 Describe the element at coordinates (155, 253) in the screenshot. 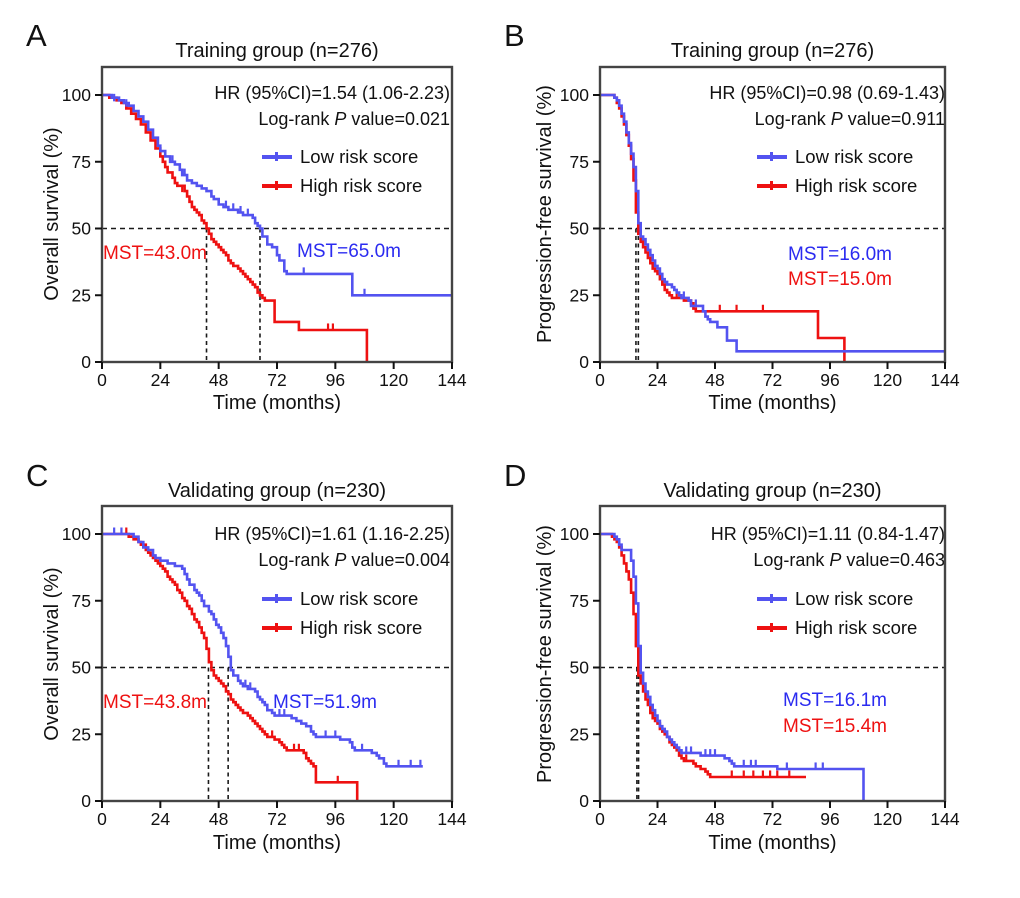

I see `mst-label-high-risk: MST=43.0m` at that location.